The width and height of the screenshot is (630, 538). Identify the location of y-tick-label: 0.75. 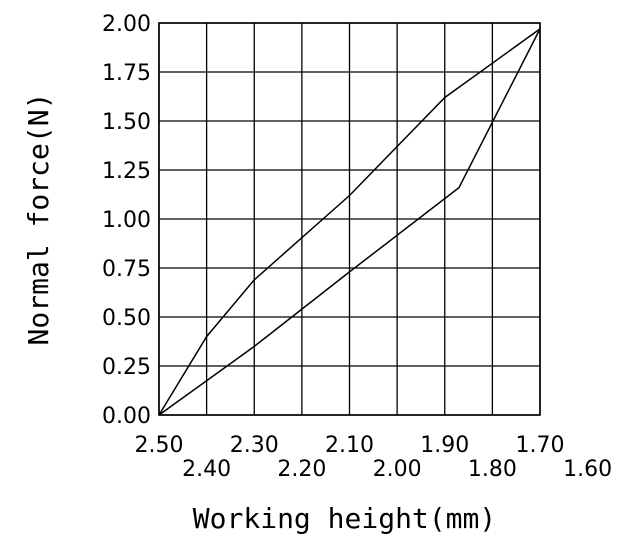
(126, 269).